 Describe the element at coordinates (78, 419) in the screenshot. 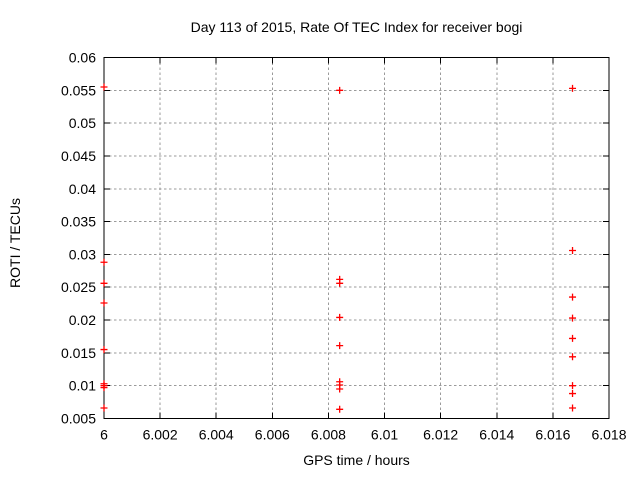

I see `y-tick-label: 0.005` at that location.